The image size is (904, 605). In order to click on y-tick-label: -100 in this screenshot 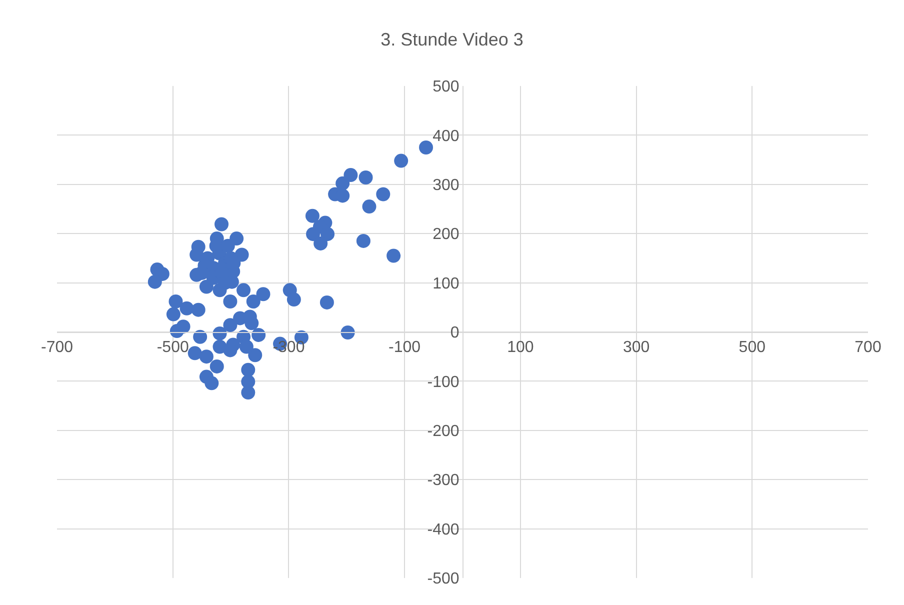, I will do `click(443, 382)`.